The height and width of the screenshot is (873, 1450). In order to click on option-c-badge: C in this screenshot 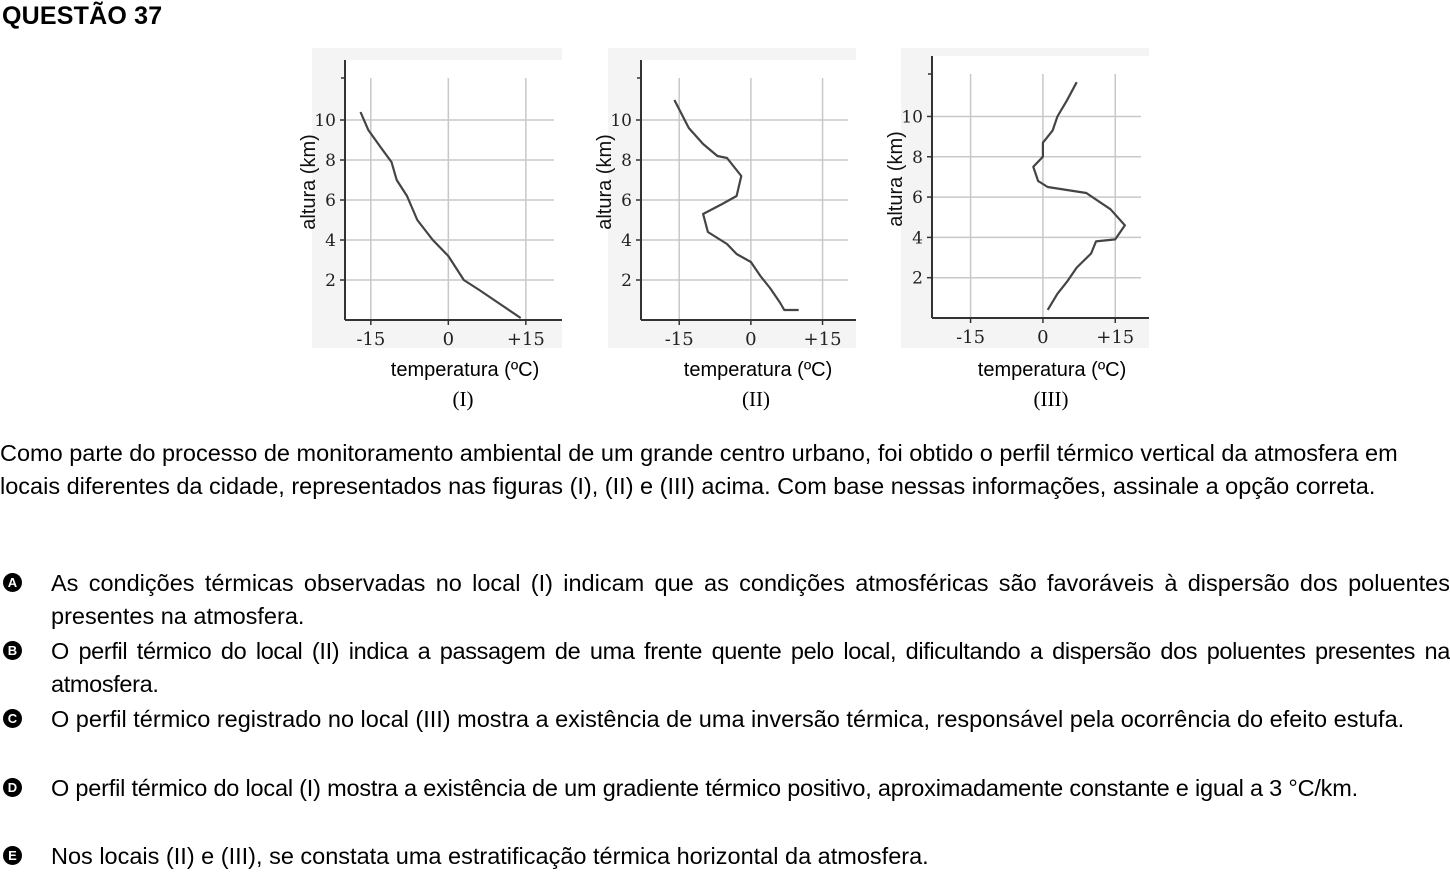, I will do `click(12, 718)`.